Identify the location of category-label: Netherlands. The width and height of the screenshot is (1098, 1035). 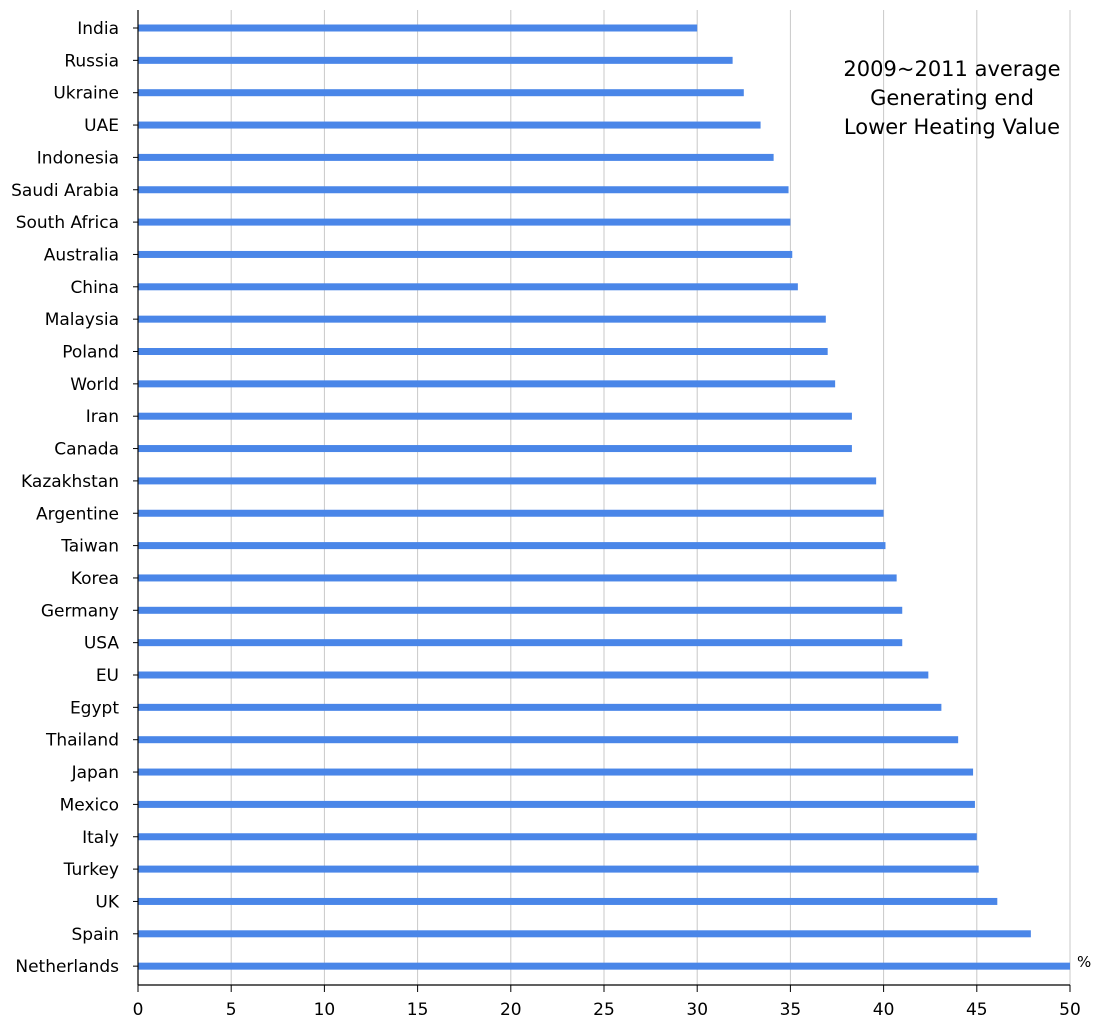
(67, 967).